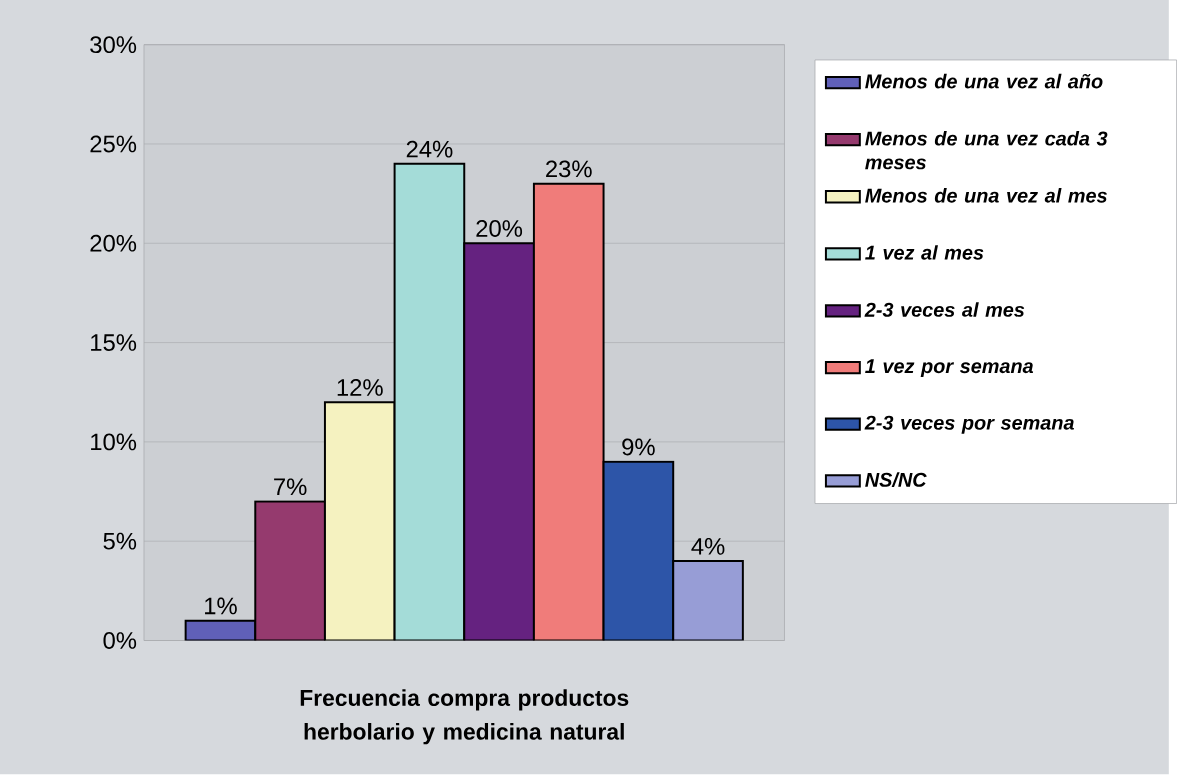 The height and width of the screenshot is (775, 1177). What do you see at coordinates (113, 144) in the screenshot?
I see `y-tick-label: 25%` at bounding box center [113, 144].